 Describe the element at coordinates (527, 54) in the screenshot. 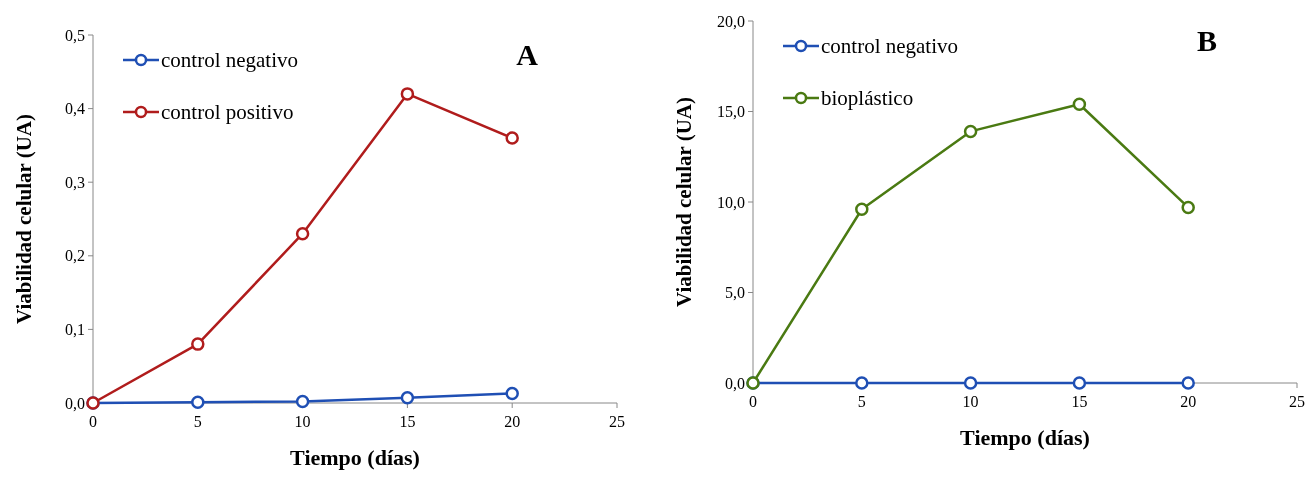

I see `chart-title: A` at that location.